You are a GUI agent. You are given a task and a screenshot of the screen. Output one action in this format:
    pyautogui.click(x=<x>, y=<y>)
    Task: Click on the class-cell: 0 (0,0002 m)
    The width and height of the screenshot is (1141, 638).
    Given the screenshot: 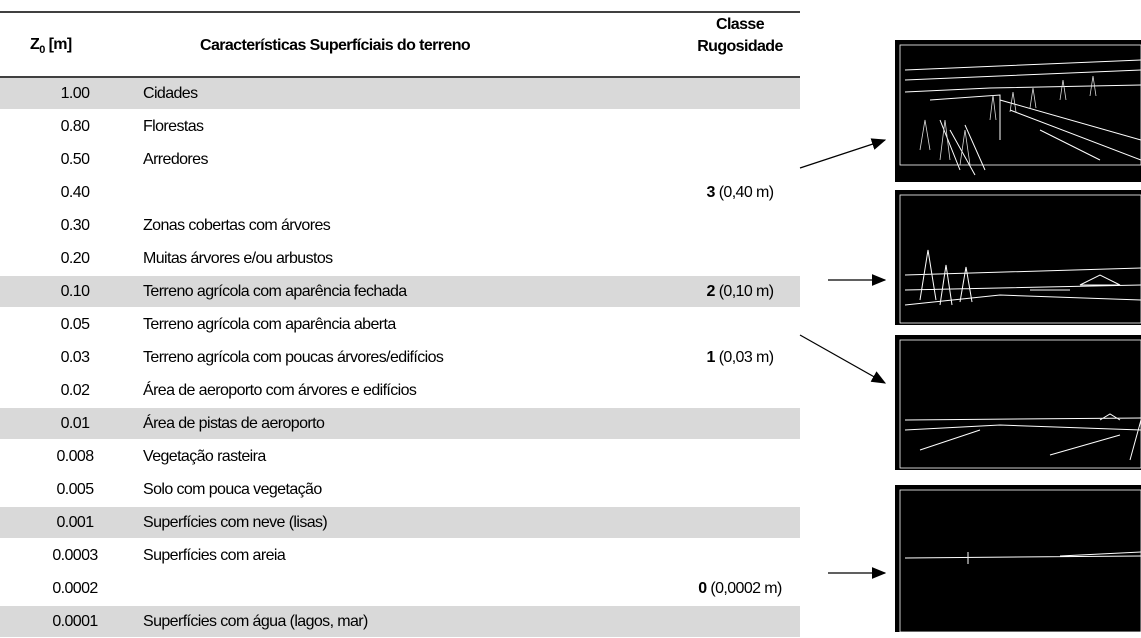 What is the action you would take?
    pyautogui.click(x=740, y=588)
    